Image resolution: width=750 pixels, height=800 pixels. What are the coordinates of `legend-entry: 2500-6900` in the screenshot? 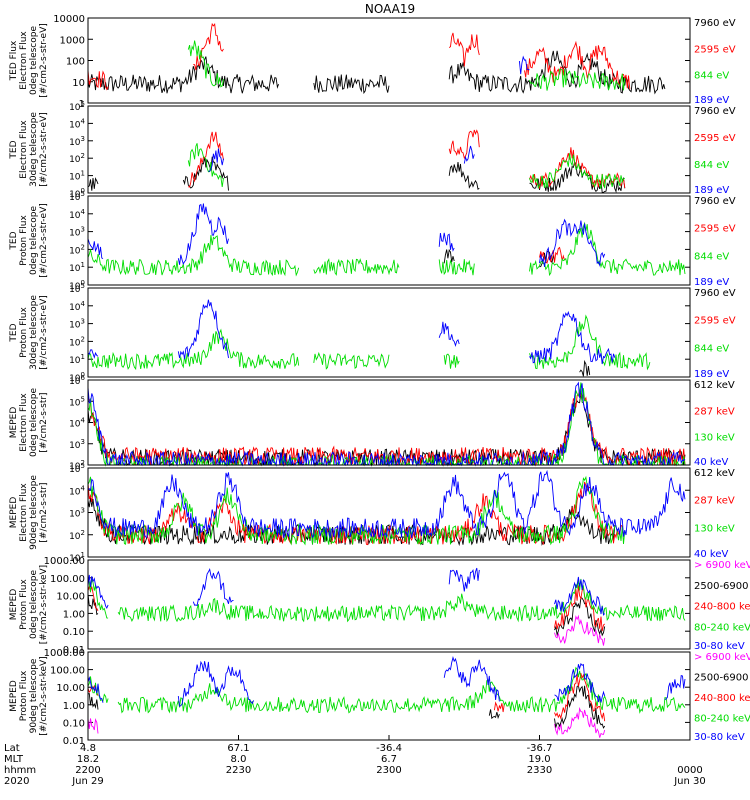 It's located at (721, 678).